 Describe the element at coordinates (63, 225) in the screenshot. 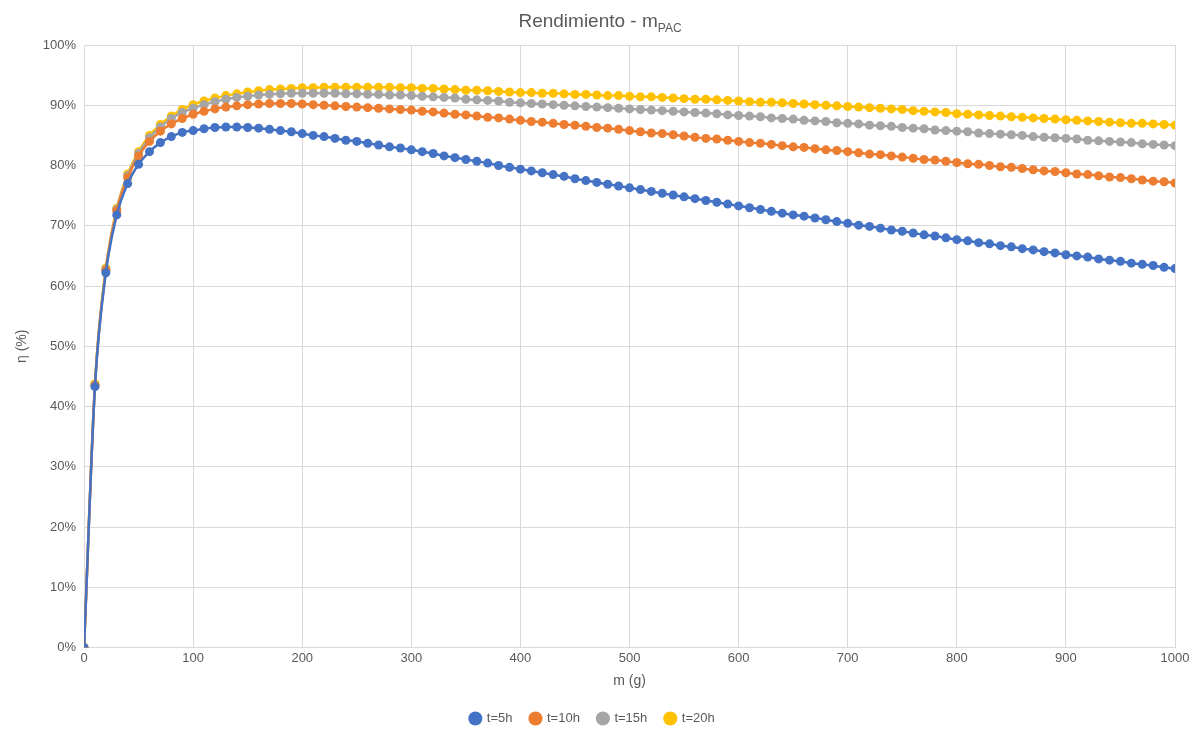

I see `y-tick-label: 70%` at that location.